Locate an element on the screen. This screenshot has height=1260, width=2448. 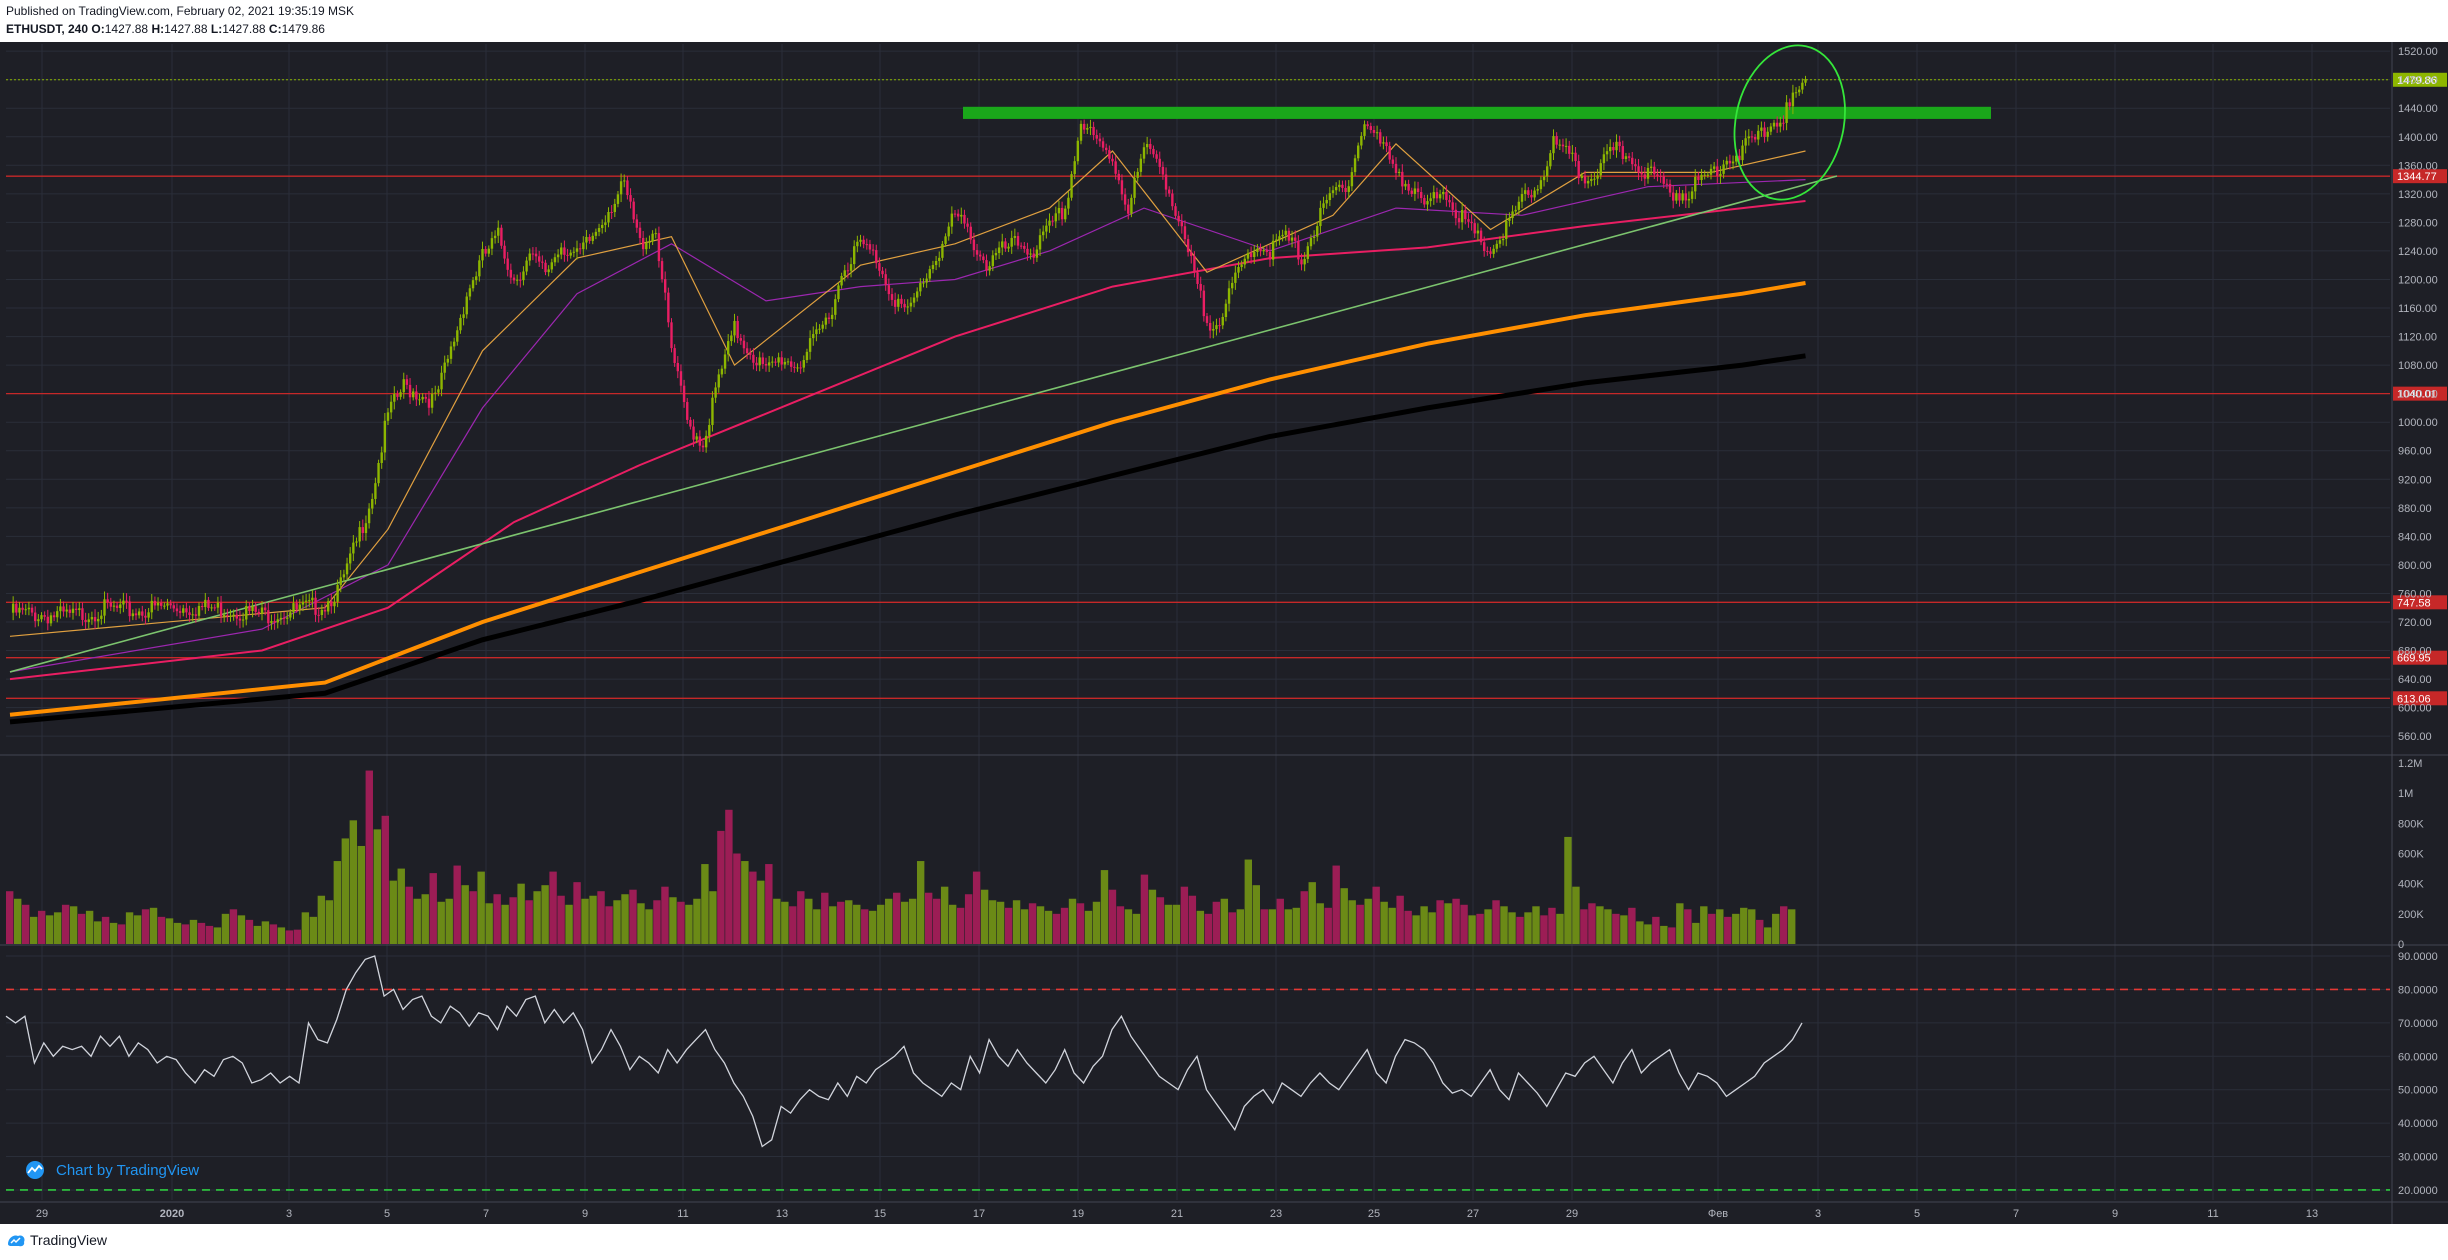
price-tick-label: 1520.00 is located at coordinates (2418, 52).